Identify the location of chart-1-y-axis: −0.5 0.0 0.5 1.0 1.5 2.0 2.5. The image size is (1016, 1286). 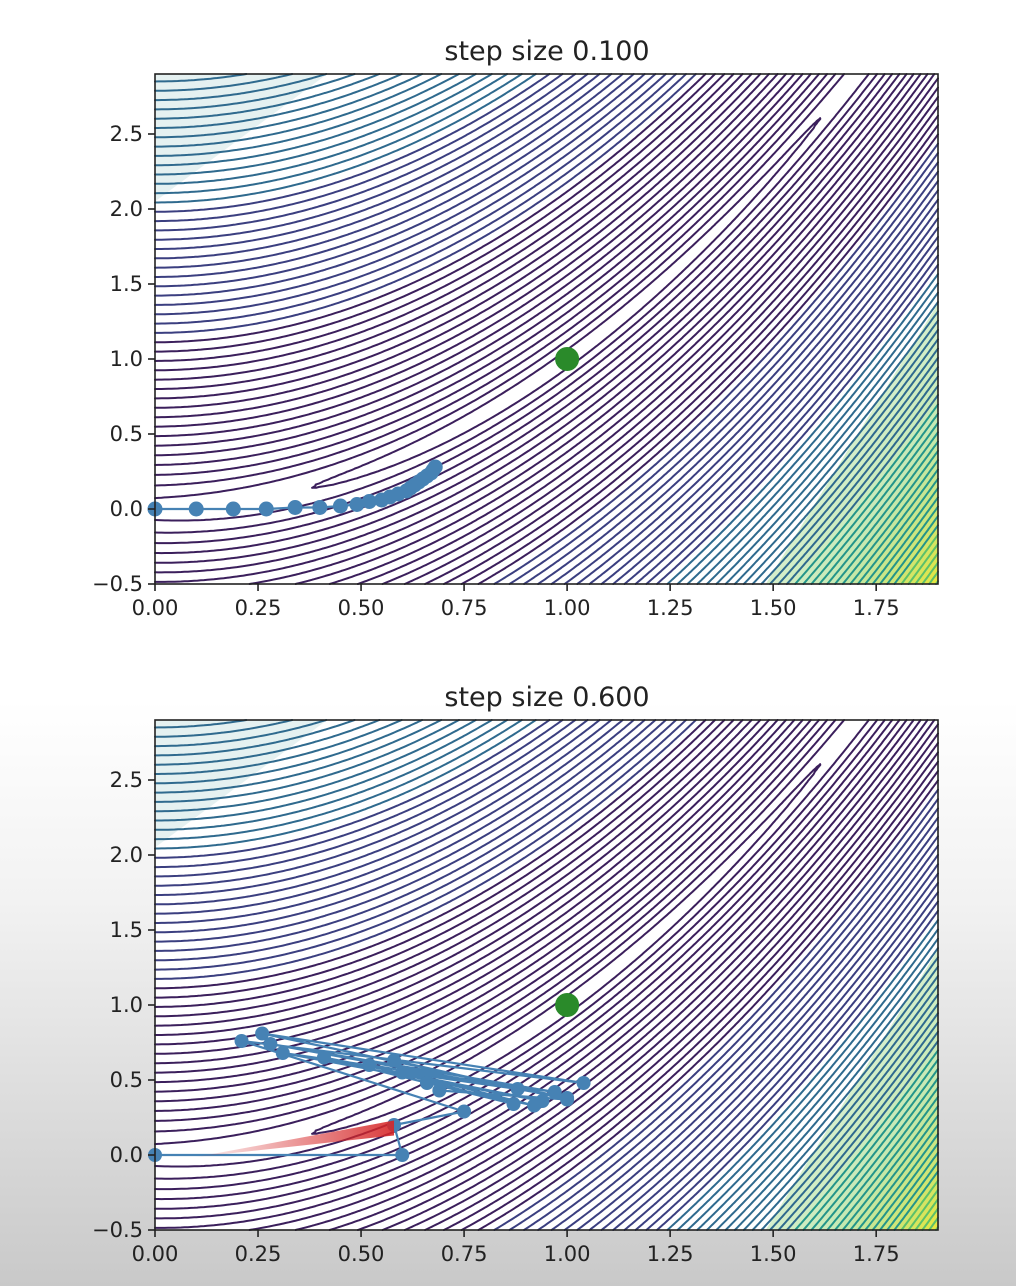
(123, 359).